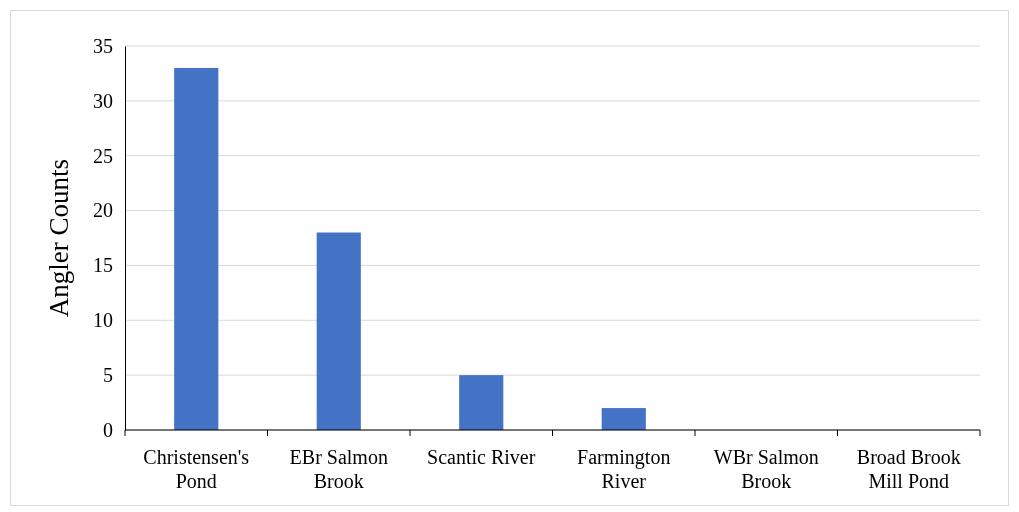 The height and width of the screenshot is (512, 1019). Describe the element at coordinates (103, 155) in the screenshot. I see `y-tick-label: 25` at that location.